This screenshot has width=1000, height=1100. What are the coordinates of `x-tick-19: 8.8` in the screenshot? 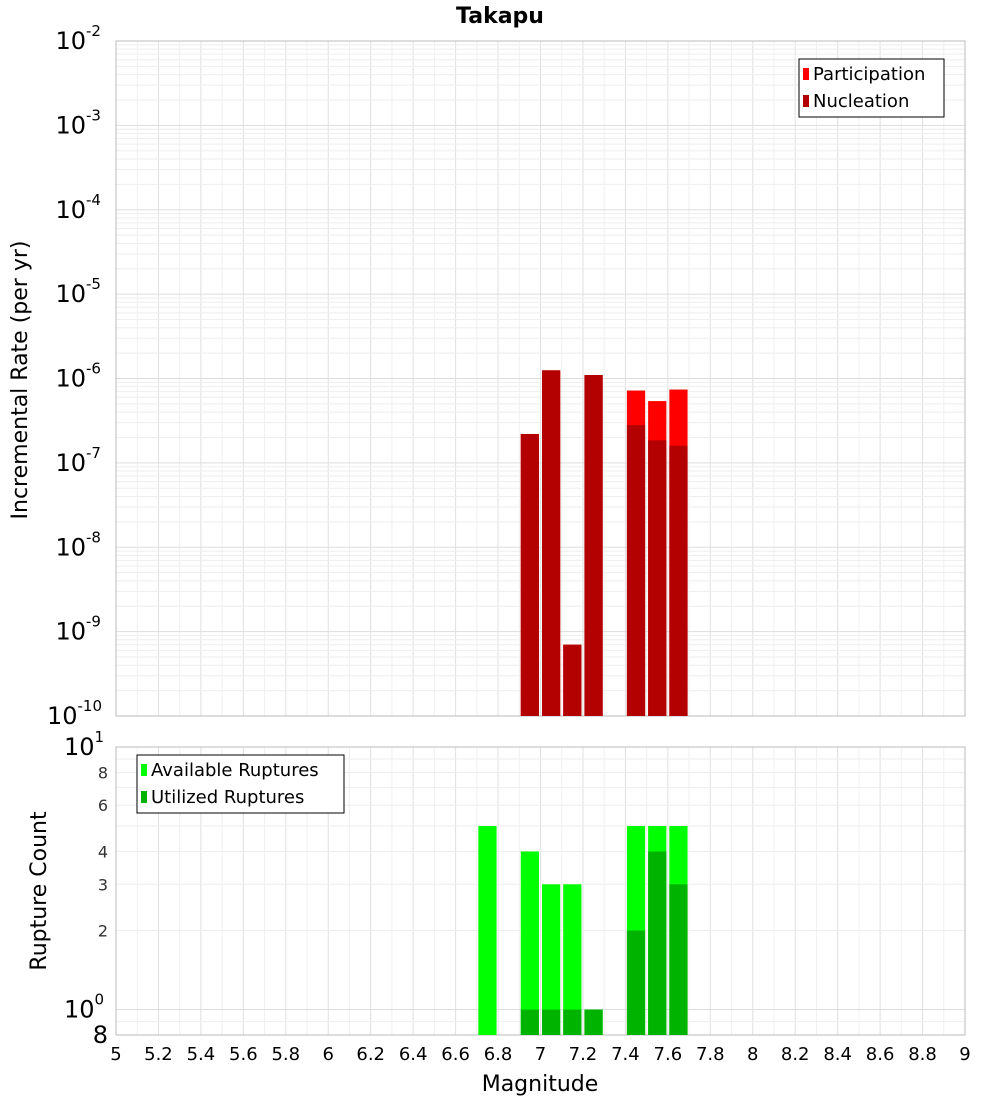 It's located at (922, 1054).